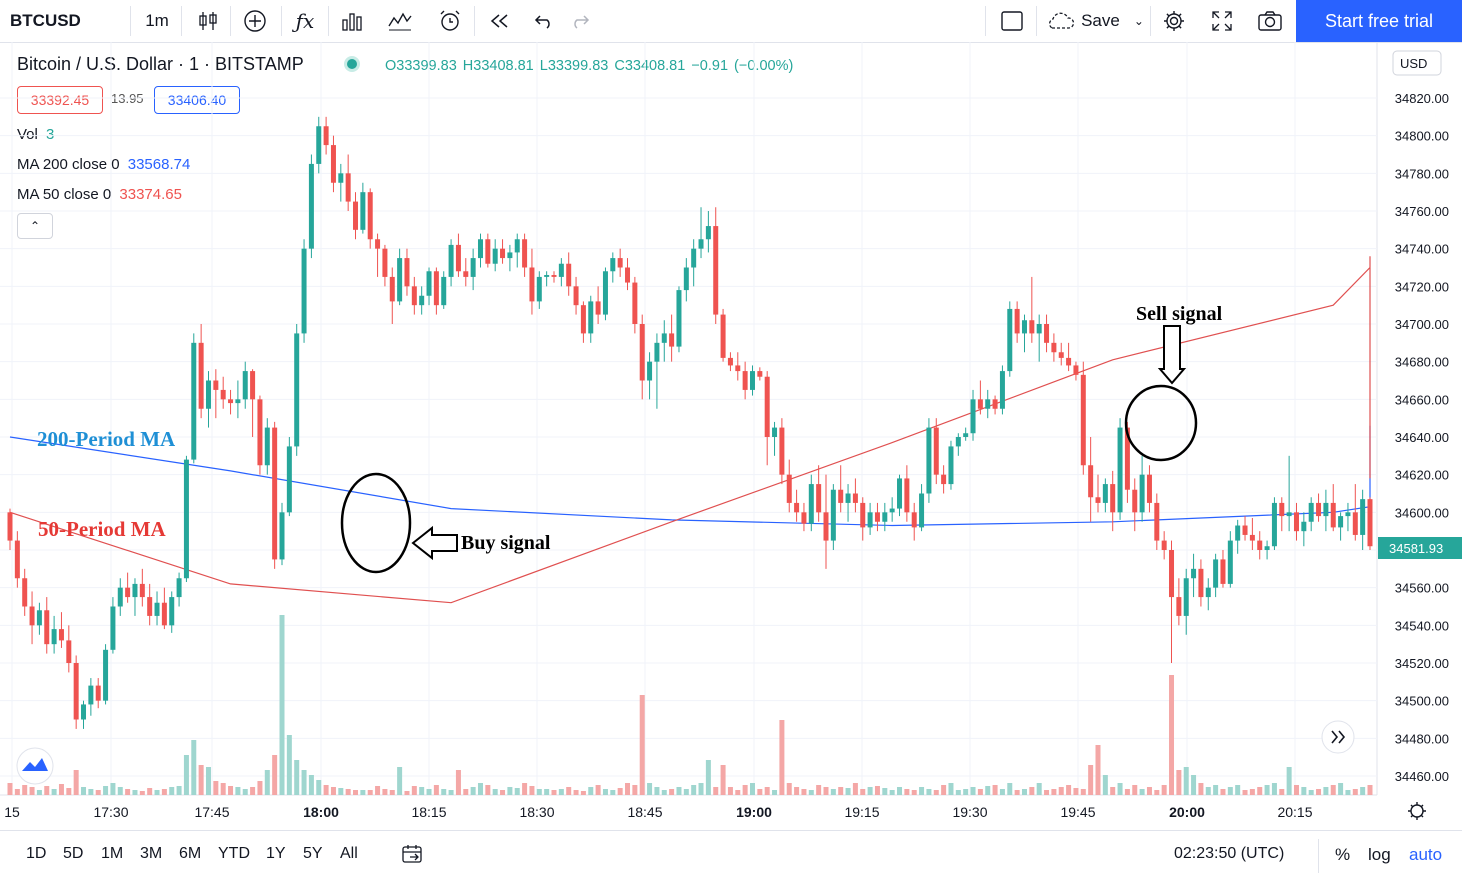 Image resolution: width=1462 pixels, height=883 pixels. What do you see at coordinates (349, 853) in the screenshot?
I see `range-all: All` at bounding box center [349, 853].